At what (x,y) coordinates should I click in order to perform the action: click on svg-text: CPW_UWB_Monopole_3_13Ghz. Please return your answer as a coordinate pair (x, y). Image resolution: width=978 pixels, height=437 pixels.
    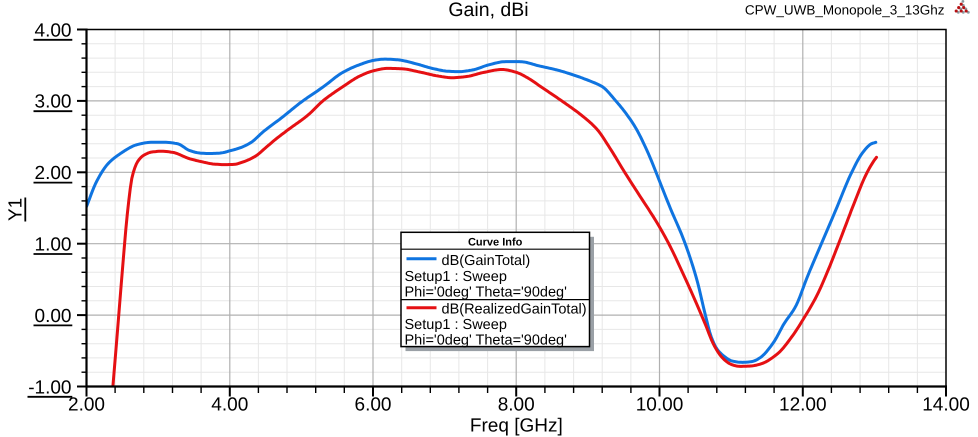
    Looking at the image, I should click on (845, 10).